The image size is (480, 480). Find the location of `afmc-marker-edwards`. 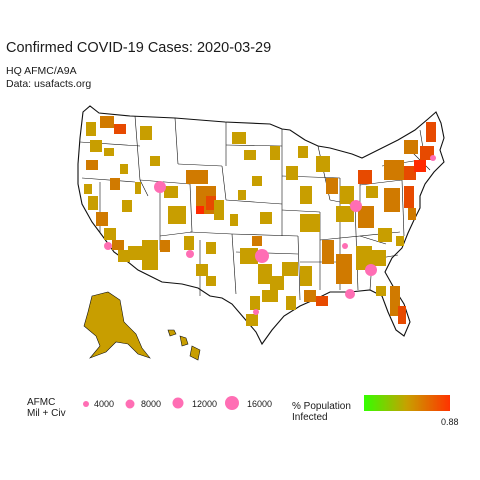

afmc-marker-edwards is located at coordinates (108, 246).